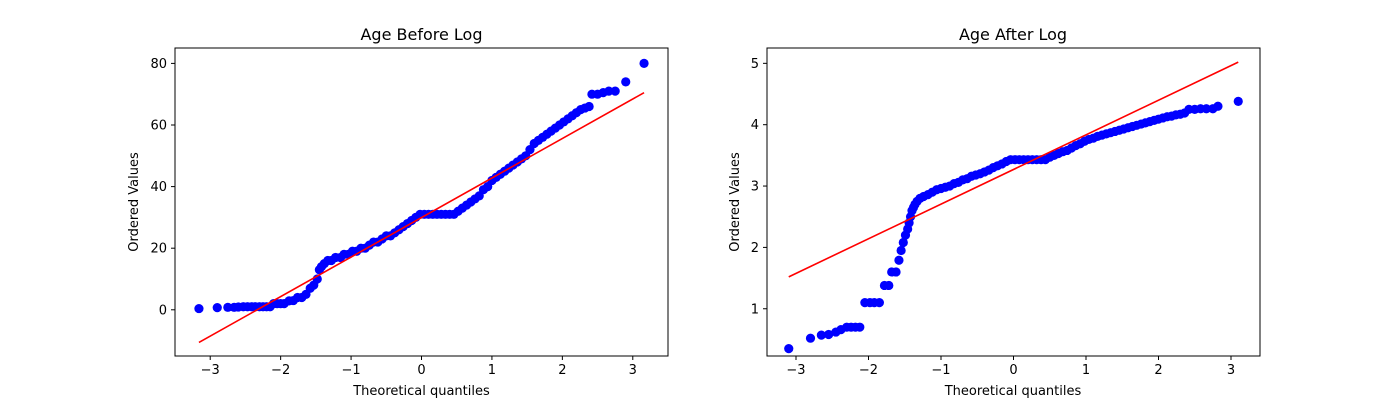  What do you see at coordinates (755, 187) in the screenshot?
I see `y-tick-label: 3` at bounding box center [755, 187].